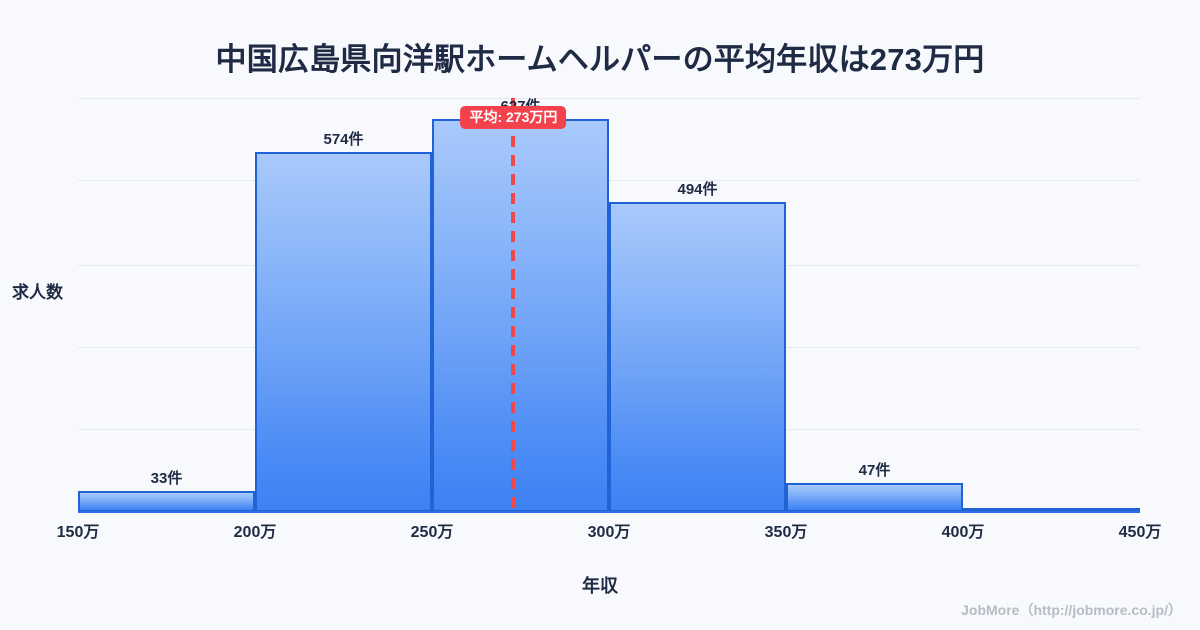  I want to click on bar-value-label: 33件, so click(166, 479).